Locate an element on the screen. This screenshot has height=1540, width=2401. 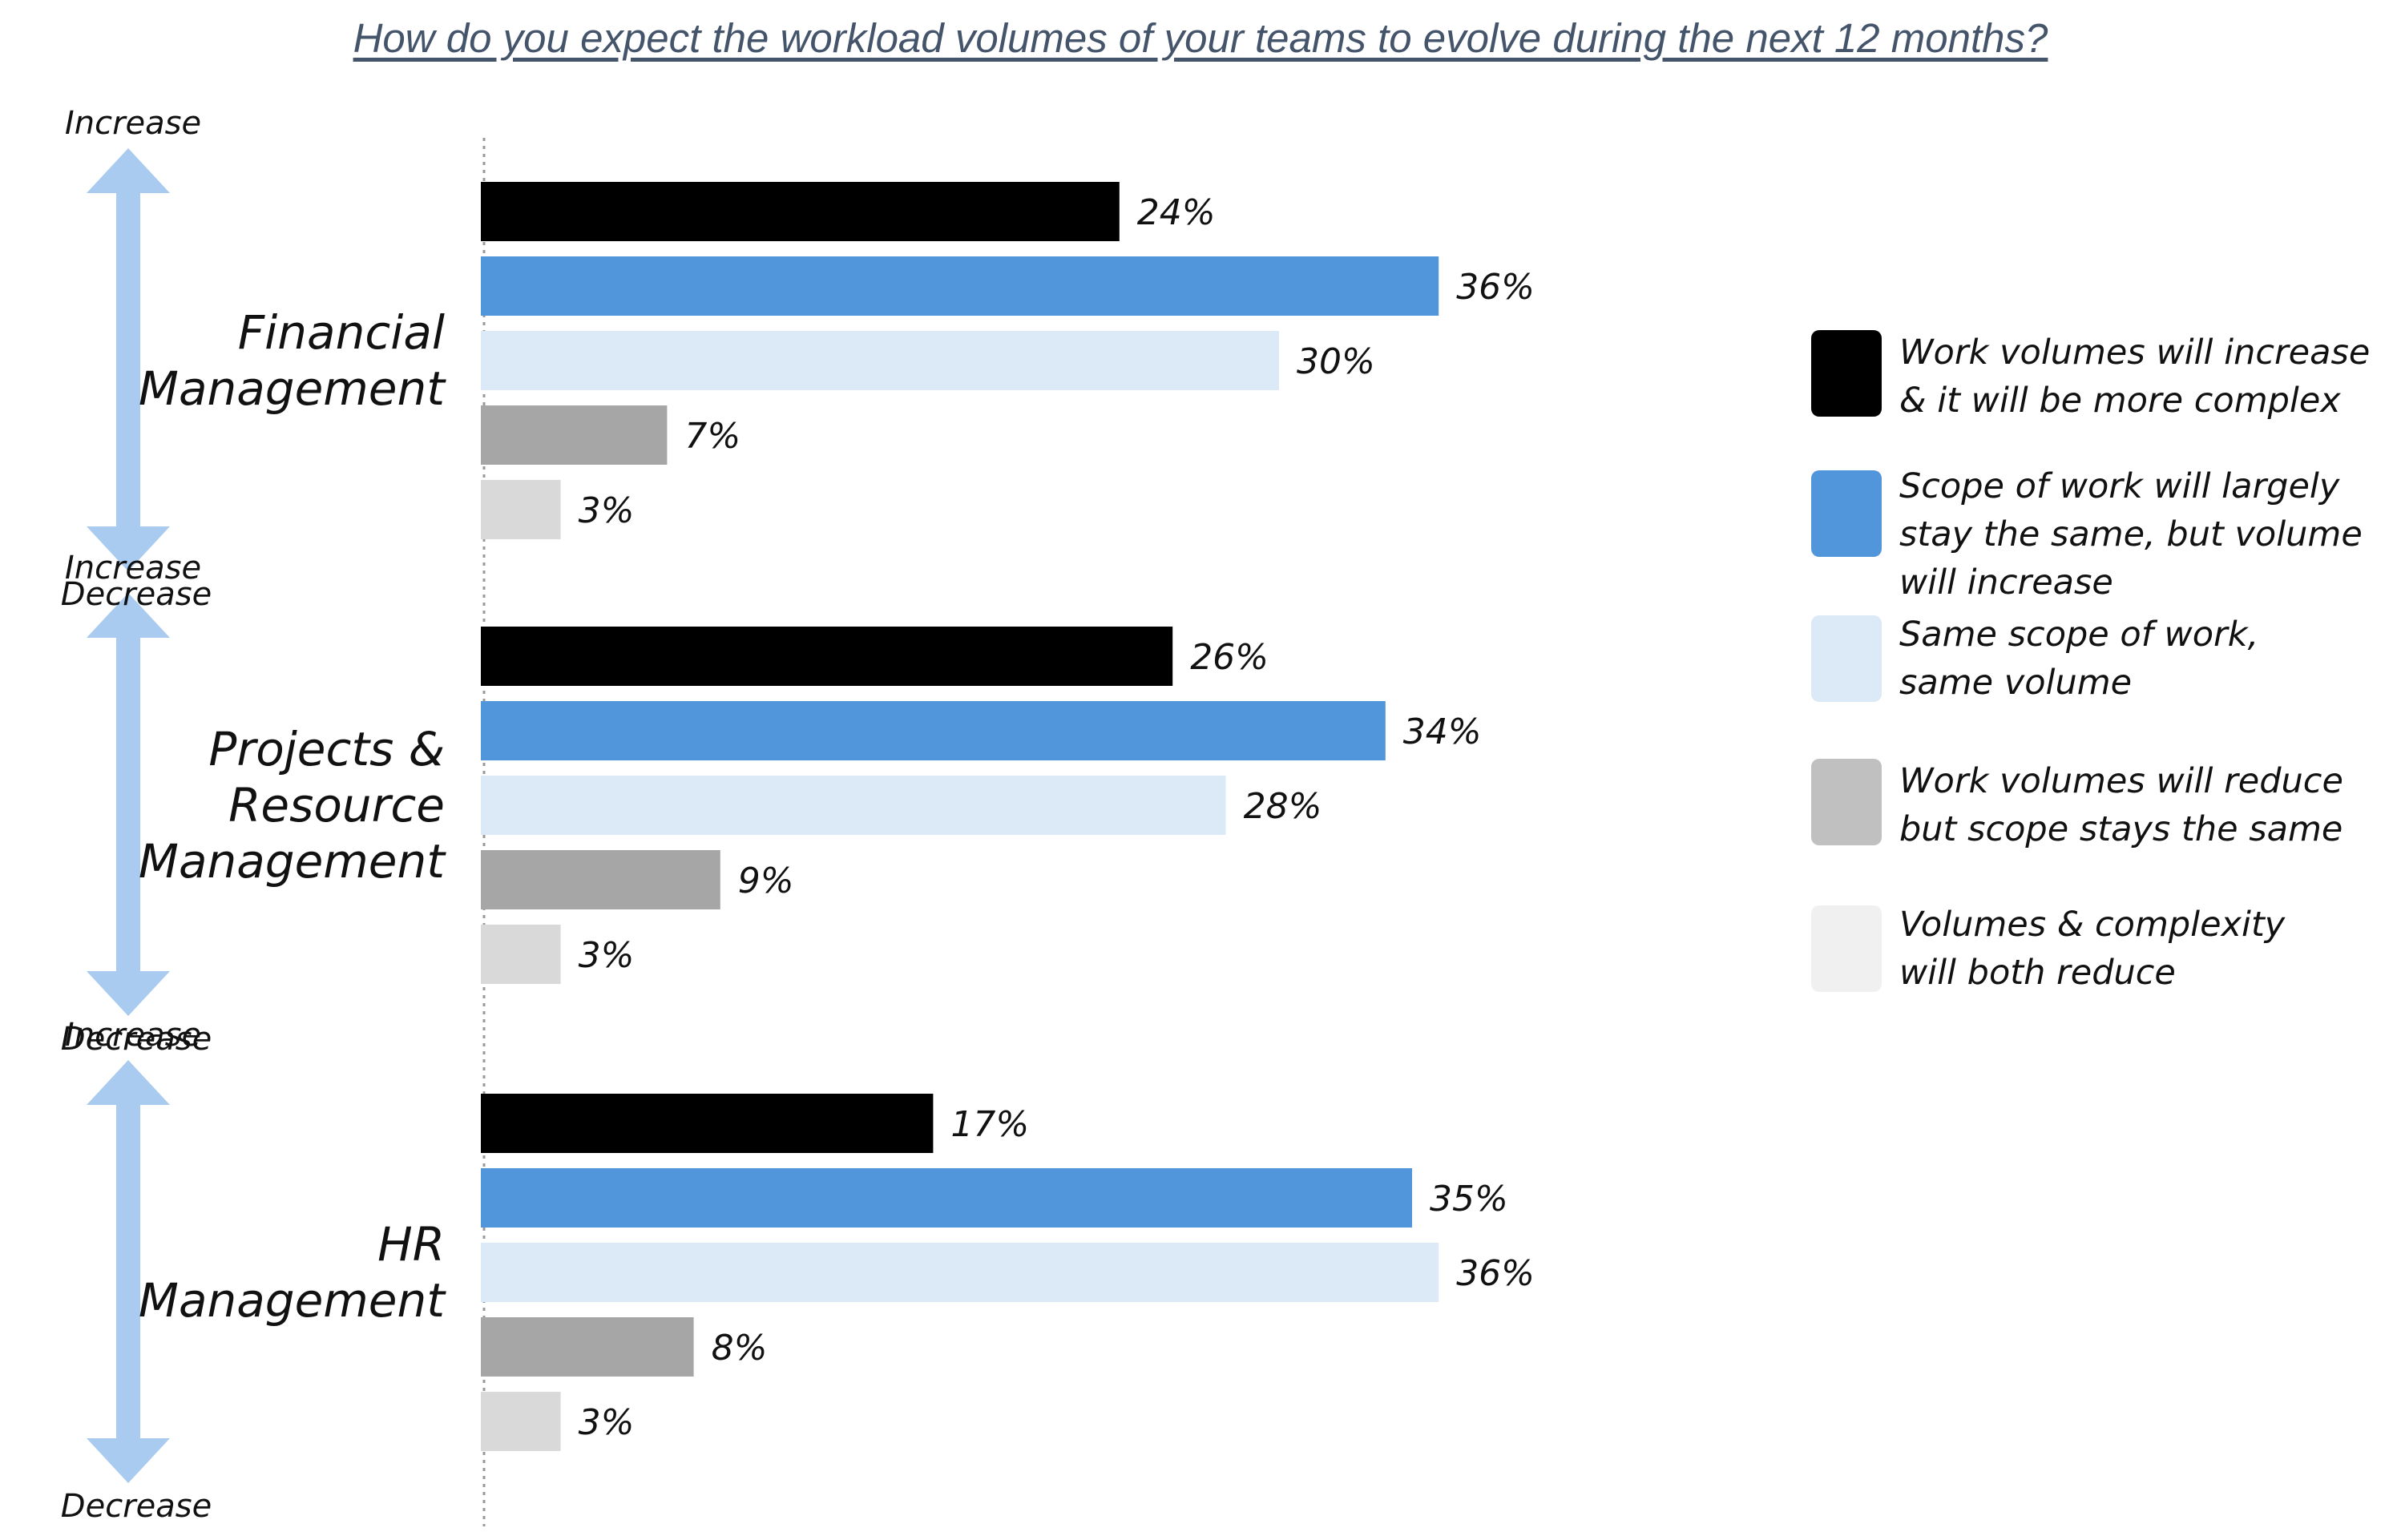
legend-label: Volumes & complexity will both reduce is located at coordinates (2092, 949).